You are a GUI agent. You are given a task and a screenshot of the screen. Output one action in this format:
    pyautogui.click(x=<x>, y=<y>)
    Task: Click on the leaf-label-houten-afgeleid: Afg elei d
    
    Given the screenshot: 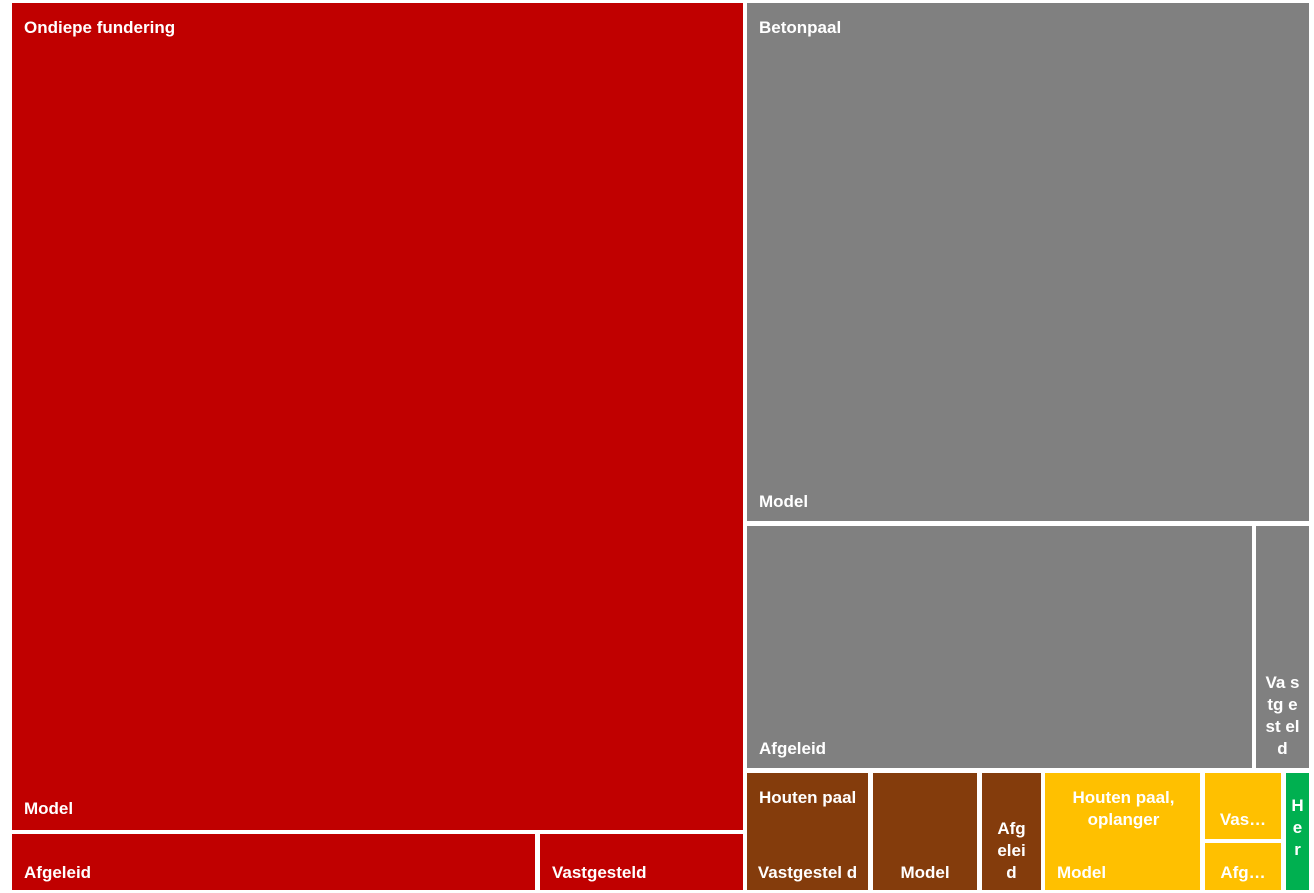 What is the action you would take?
    pyautogui.click(x=1011, y=850)
    